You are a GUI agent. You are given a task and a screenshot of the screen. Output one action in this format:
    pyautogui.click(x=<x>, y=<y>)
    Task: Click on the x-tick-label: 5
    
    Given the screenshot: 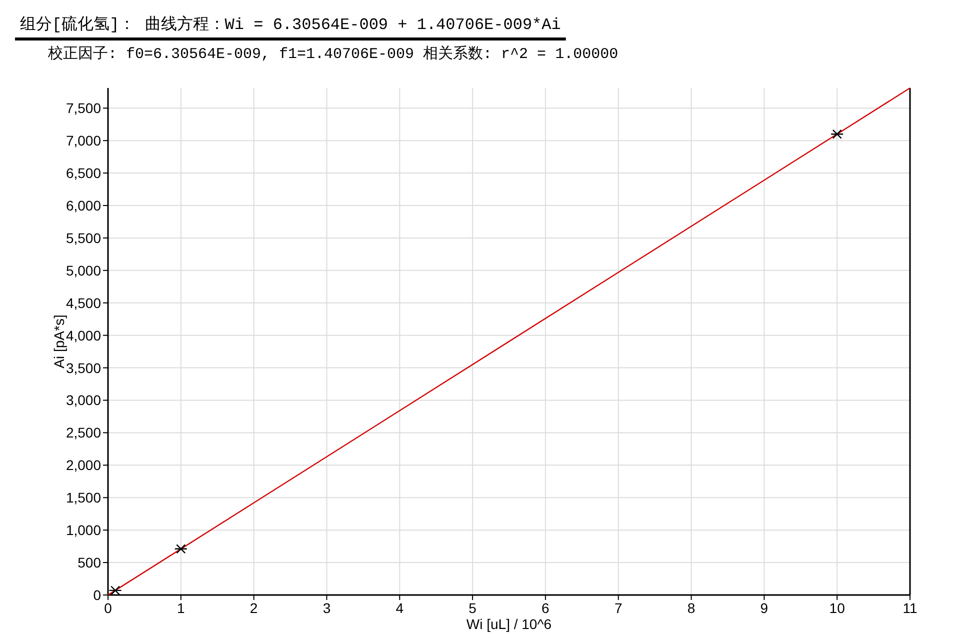 What is the action you would take?
    pyautogui.click(x=472, y=608)
    